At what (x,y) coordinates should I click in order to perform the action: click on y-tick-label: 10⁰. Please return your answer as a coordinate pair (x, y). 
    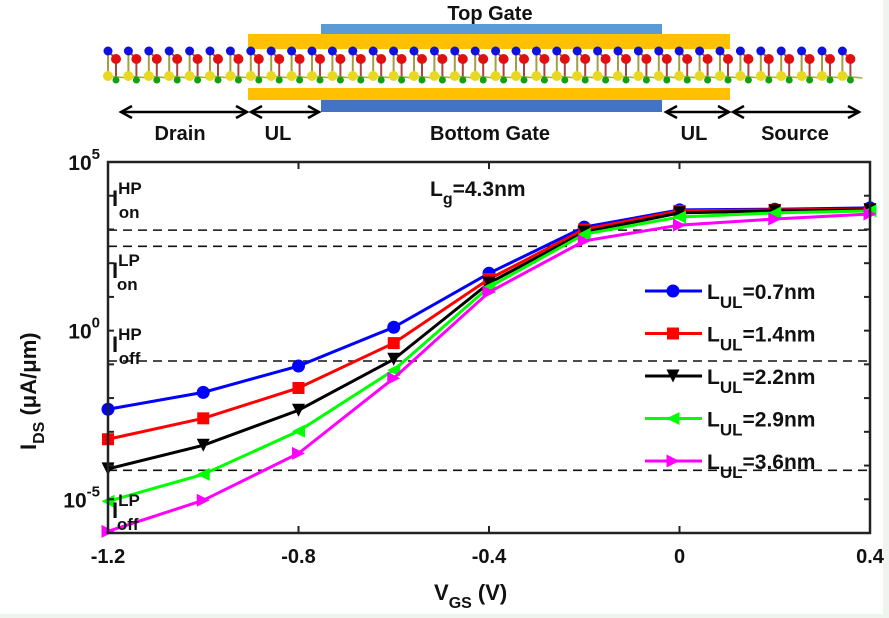
    Looking at the image, I should click on (84, 329).